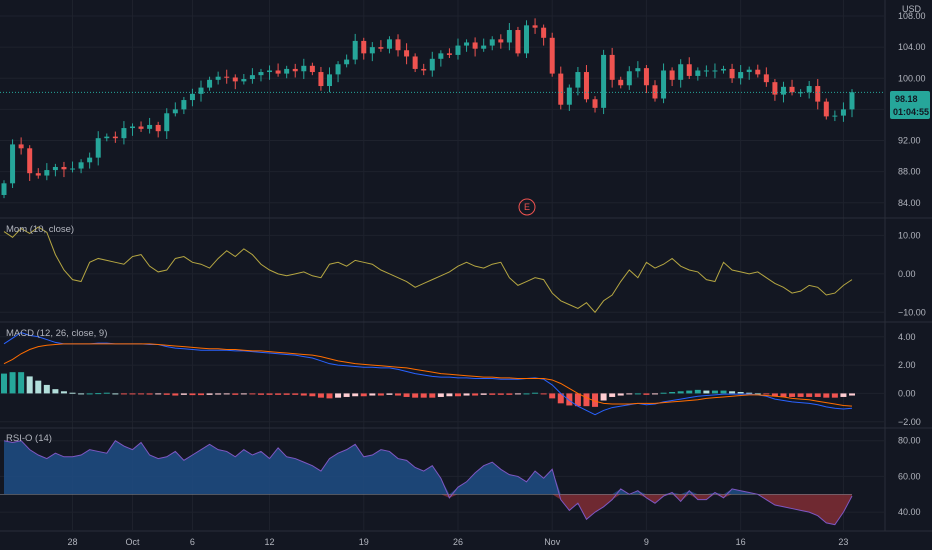 Image resolution: width=932 pixels, height=550 pixels. I want to click on macd-pane, so click(428, 373).